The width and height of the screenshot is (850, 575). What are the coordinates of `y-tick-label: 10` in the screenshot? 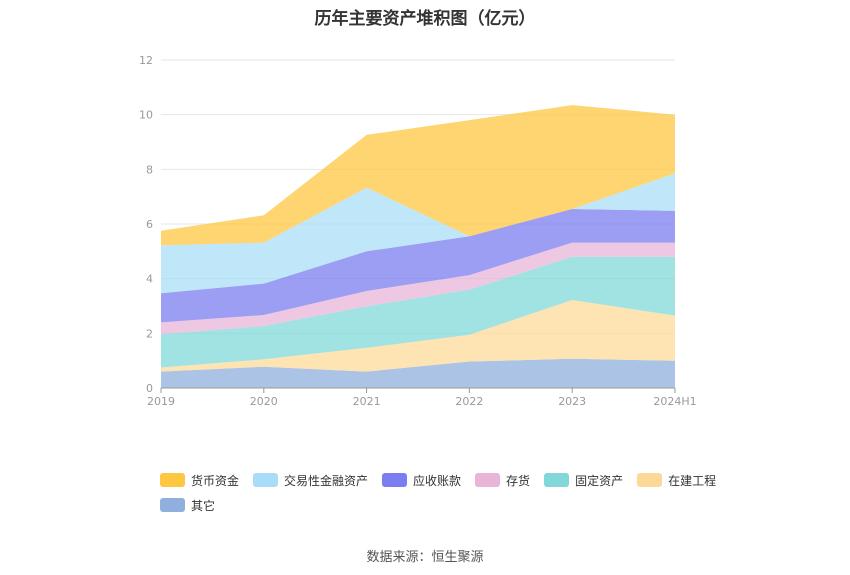 It's located at (146, 115).